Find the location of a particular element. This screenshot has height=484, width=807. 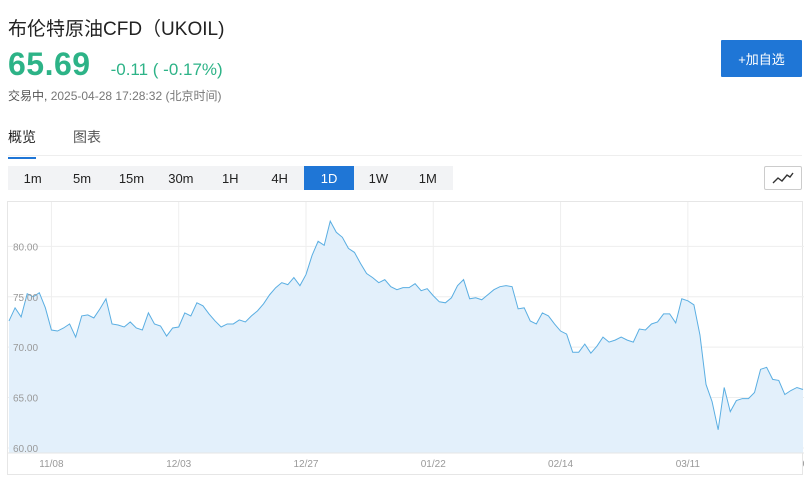

status-label: 交易中, is located at coordinates (28, 96).